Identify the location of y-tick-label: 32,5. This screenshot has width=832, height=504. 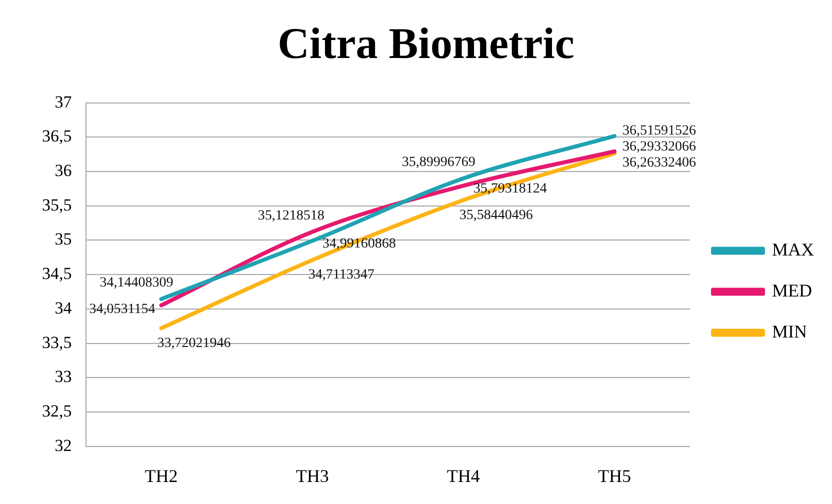
(57, 411).